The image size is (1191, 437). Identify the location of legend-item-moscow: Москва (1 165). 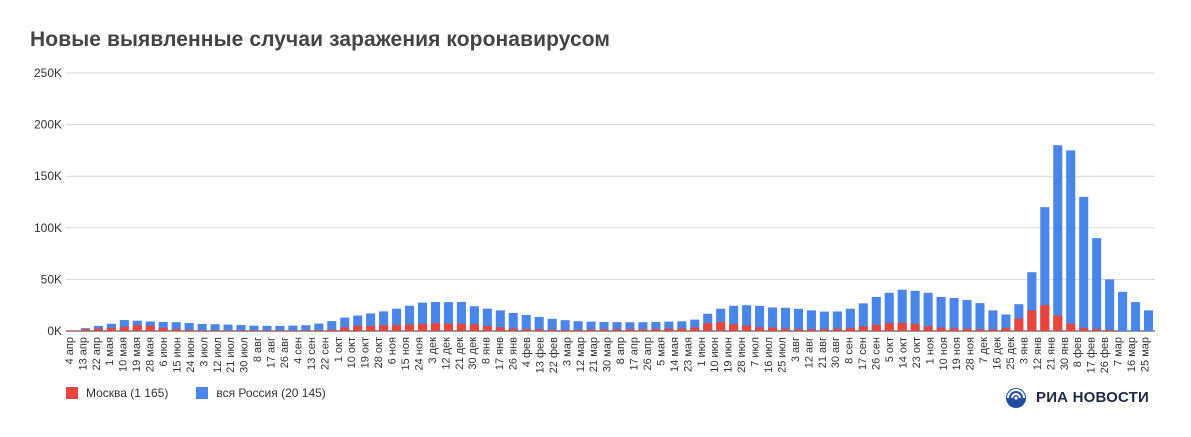
(117, 393).